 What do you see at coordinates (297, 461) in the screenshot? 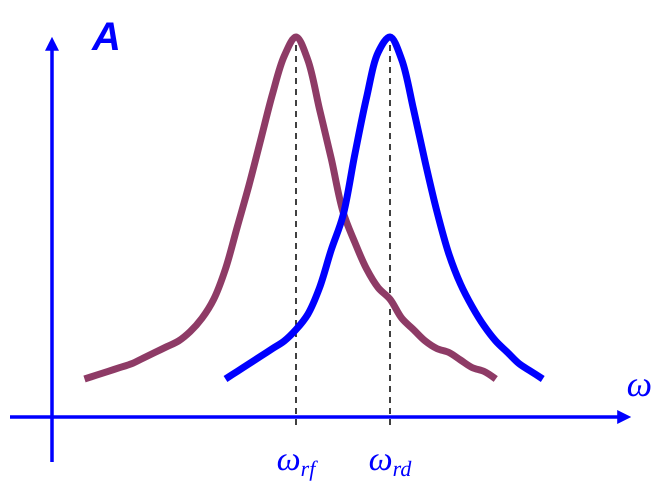
I see `x-tick-label: ω$_{rf}$` at bounding box center [297, 461].